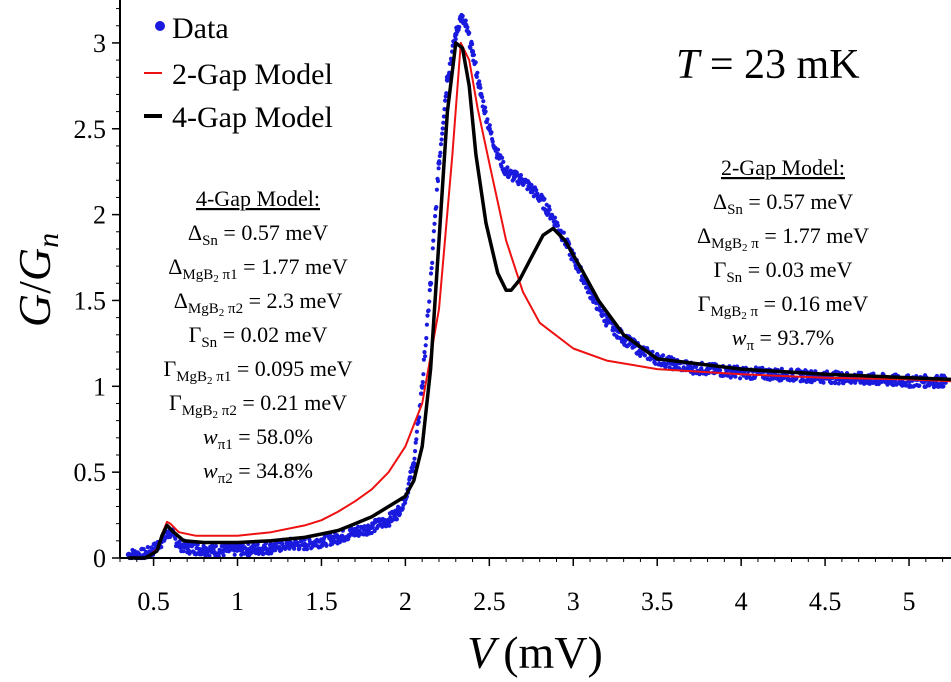  I want to click on y-tick-label: 2, so click(99, 215).